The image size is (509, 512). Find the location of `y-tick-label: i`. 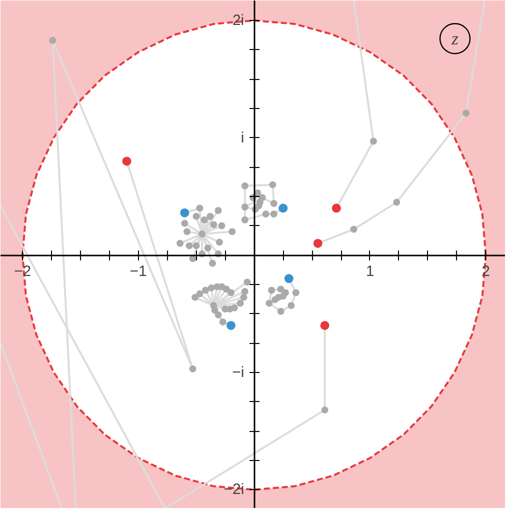

y-tick-label: i is located at coordinates (242, 137).